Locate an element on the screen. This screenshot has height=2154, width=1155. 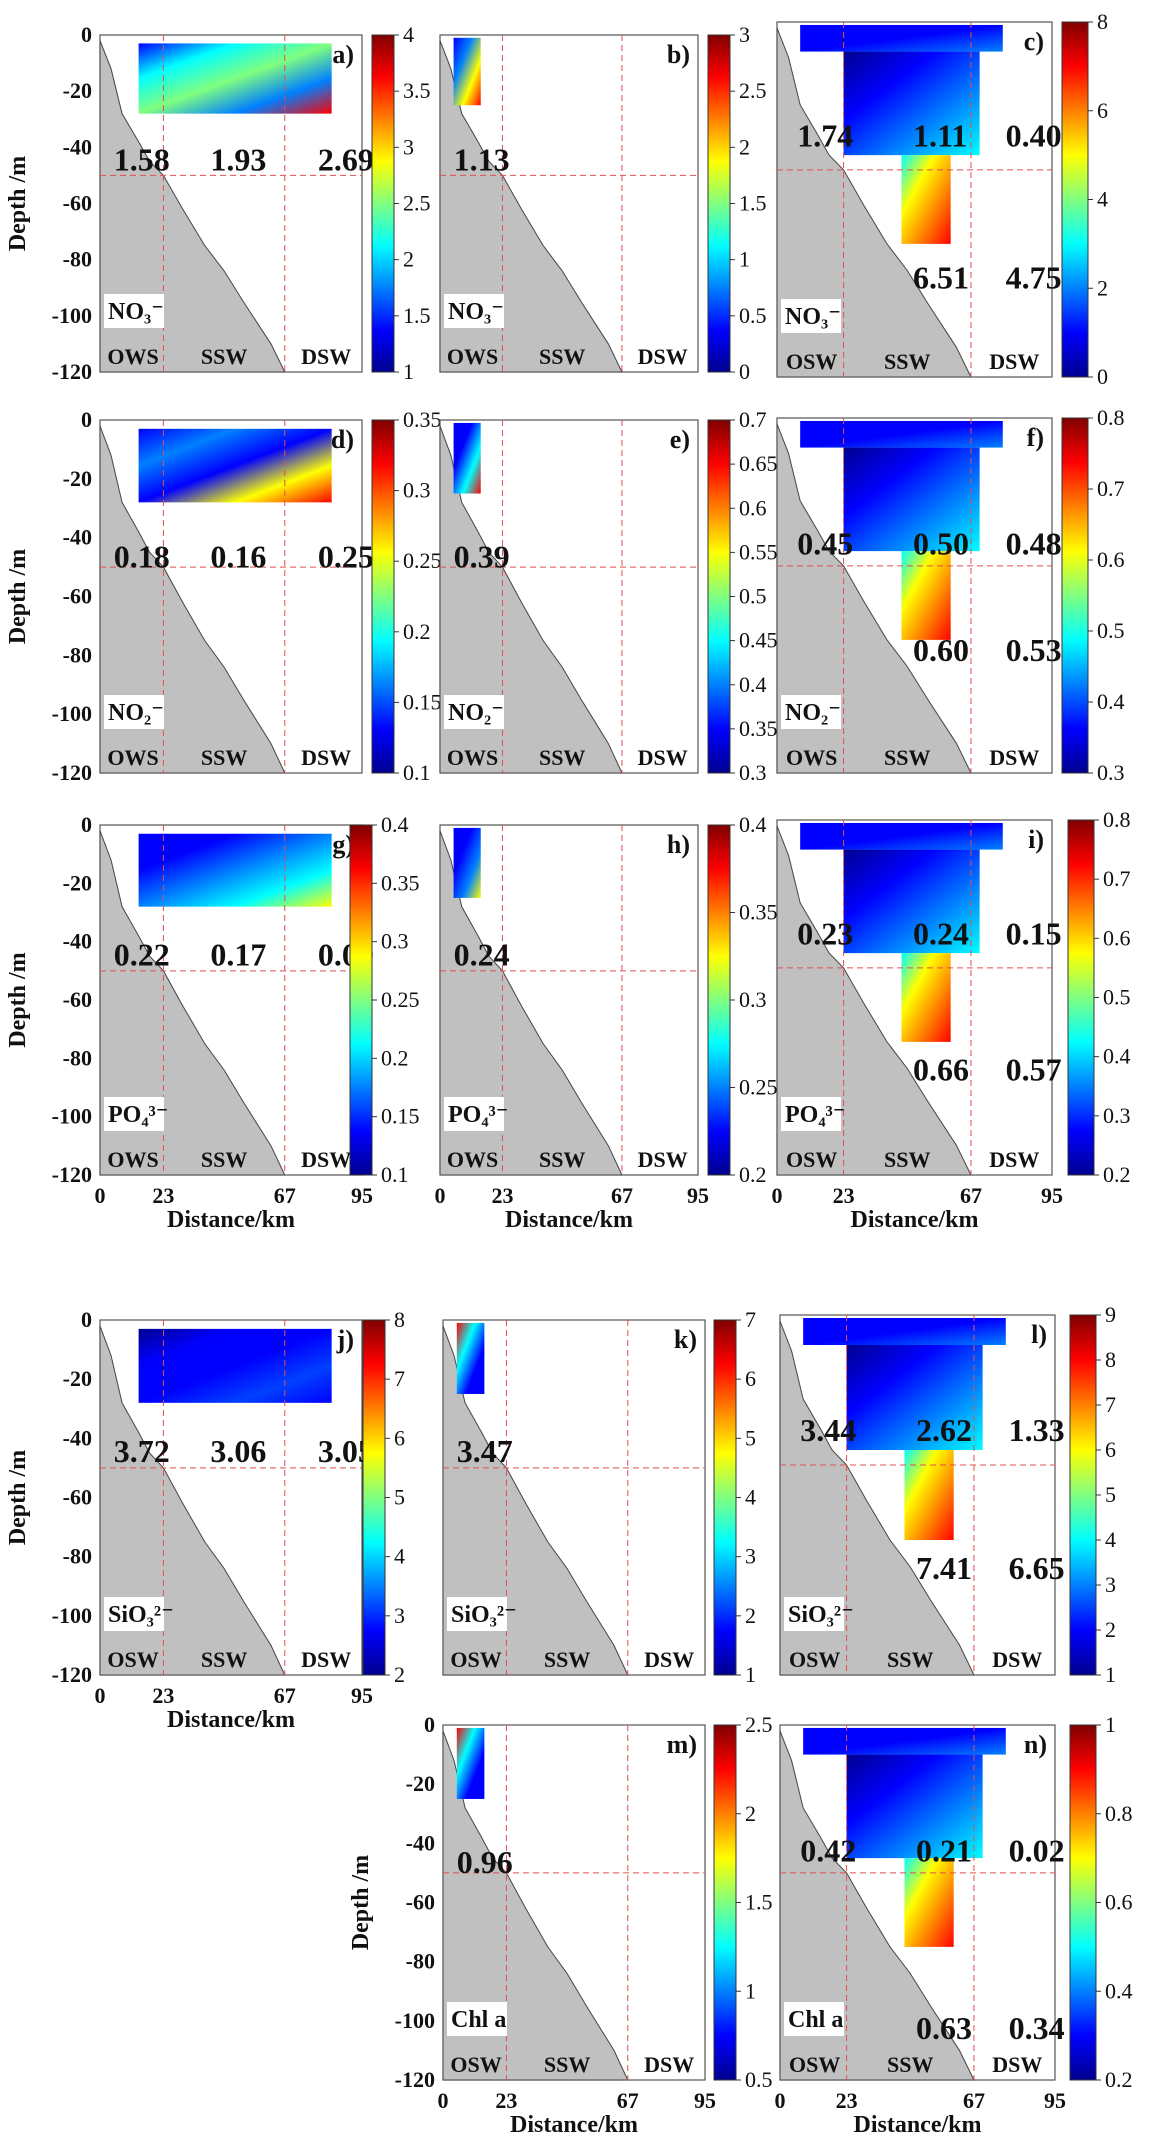
mean-value-label: 3.72 is located at coordinates (142, 1451).